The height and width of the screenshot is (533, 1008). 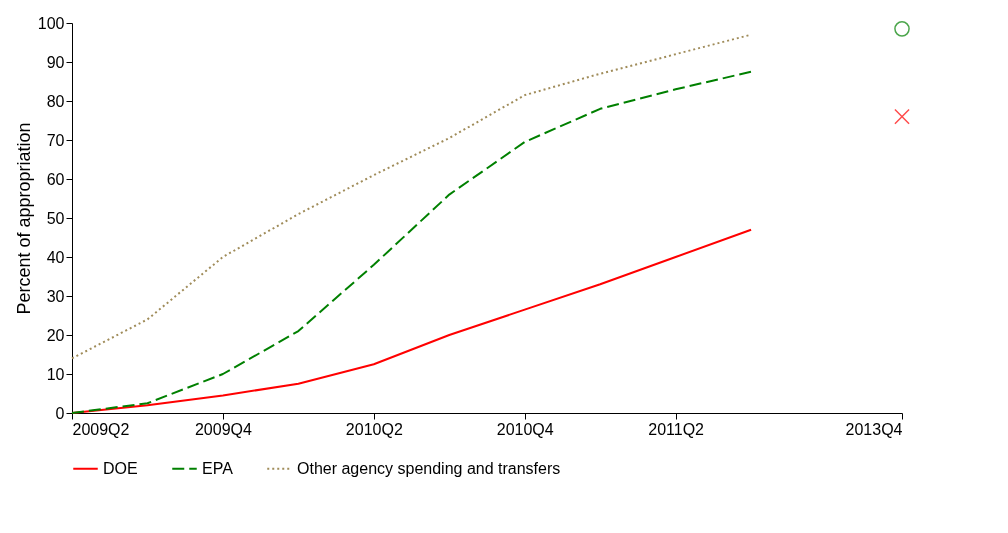 What do you see at coordinates (55, 179) in the screenshot?
I see `y-tick-label: 60` at bounding box center [55, 179].